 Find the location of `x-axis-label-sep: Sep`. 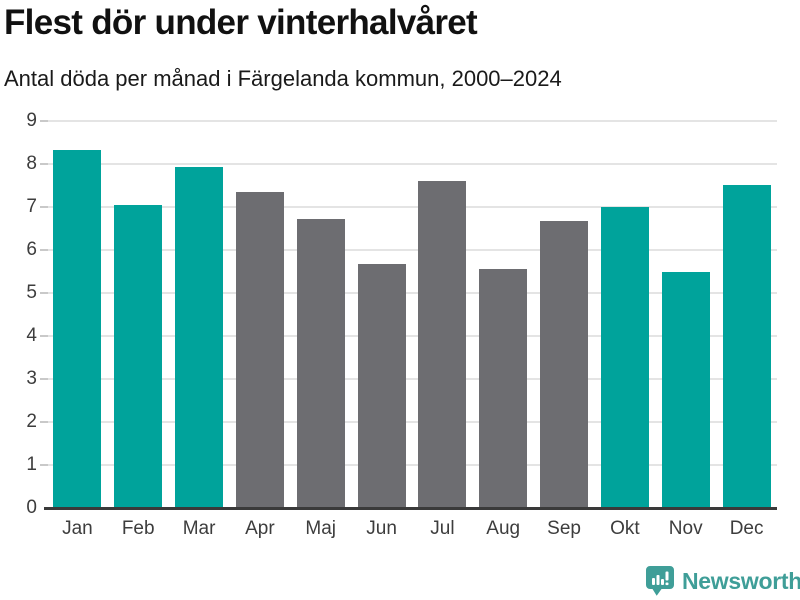

x-axis-label-sep: Sep is located at coordinates (564, 528).